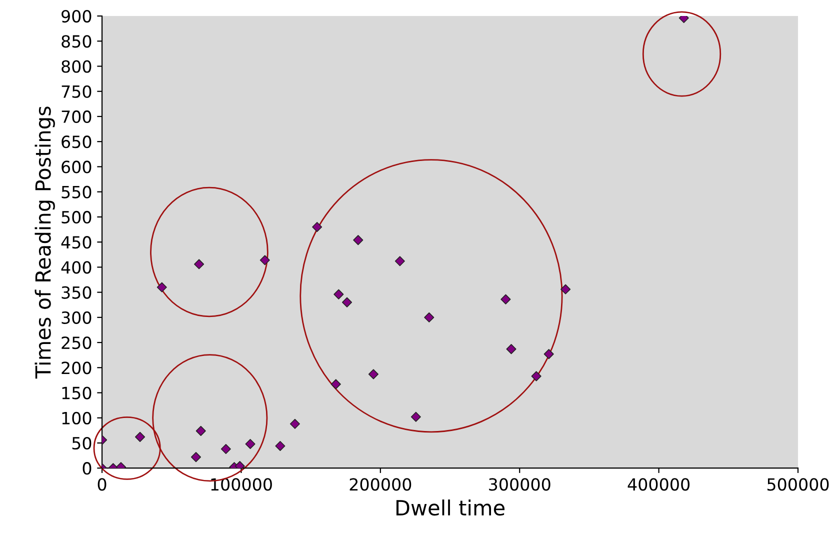  What do you see at coordinates (798, 484) in the screenshot?
I see `x-tick-label: 500000` at bounding box center [798, 484].